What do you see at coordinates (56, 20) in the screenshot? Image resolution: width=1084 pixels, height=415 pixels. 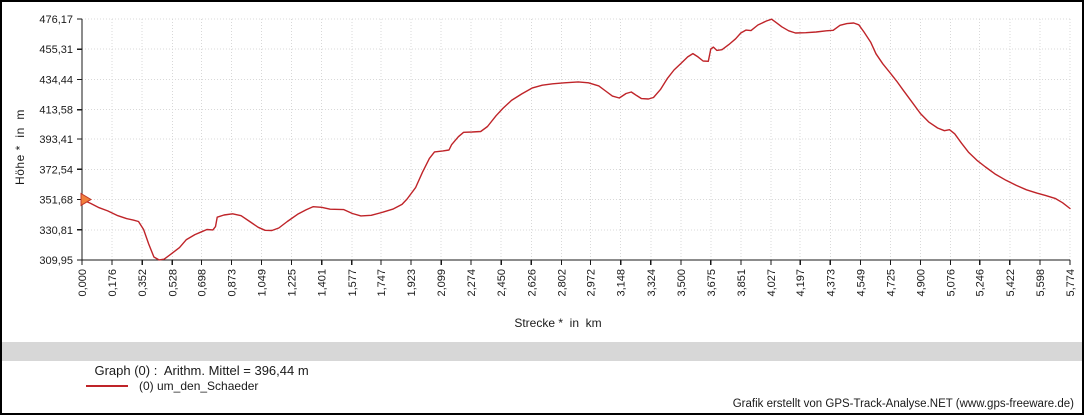 I see `svg-text: 476,17` at bounding box center [56, 20].